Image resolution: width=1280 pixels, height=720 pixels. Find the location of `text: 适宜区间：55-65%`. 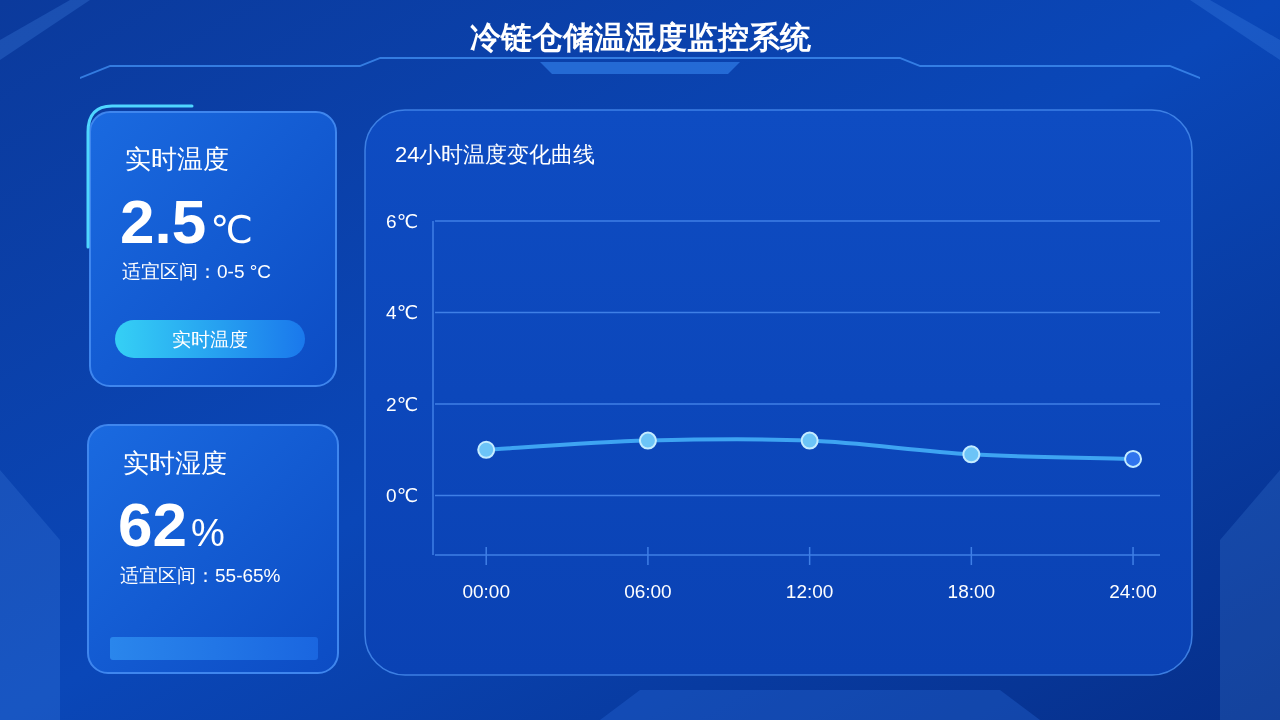

text: 适宜区间：55-65% is located at coordinates (200, 575).